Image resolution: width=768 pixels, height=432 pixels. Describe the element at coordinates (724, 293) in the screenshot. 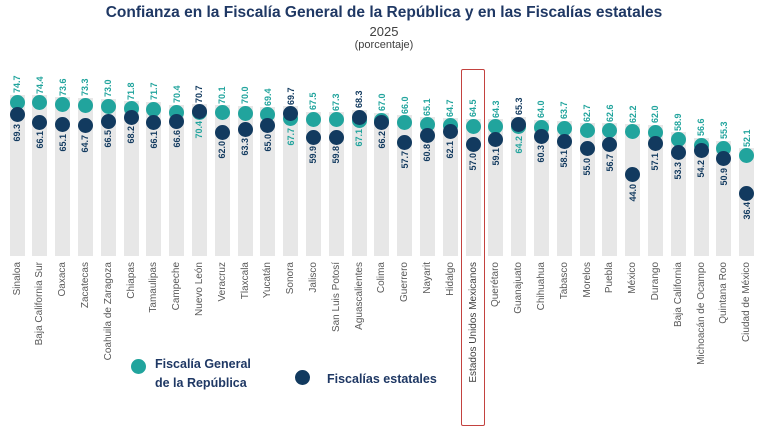

I see `category-label: Quintana Roo` at that location.